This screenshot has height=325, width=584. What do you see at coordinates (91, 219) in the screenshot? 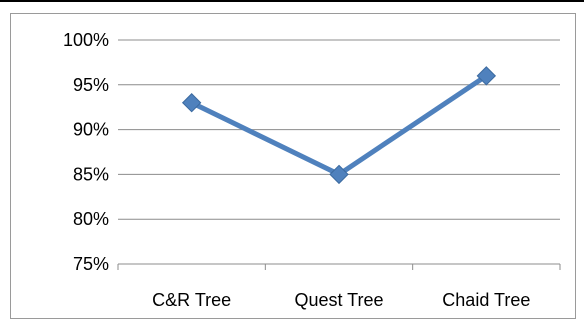
I see `y-tick-label-80: 80%` at bounding box center [91, 219].